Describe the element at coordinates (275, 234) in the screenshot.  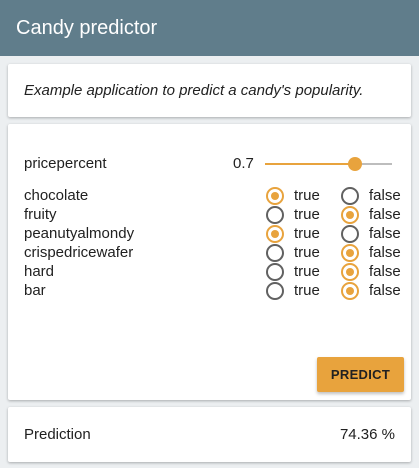
I see `radio-peanutyalmondy-true` at that location.